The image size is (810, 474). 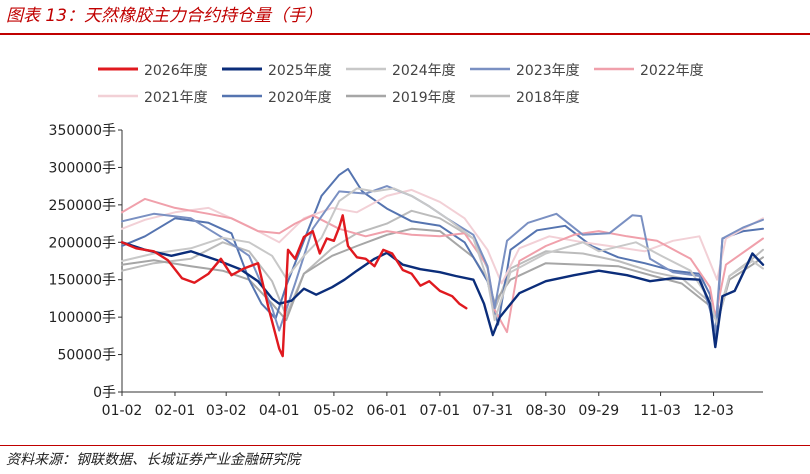 I want to click on legend-label: 2020年度, so click(x=300, y=98).